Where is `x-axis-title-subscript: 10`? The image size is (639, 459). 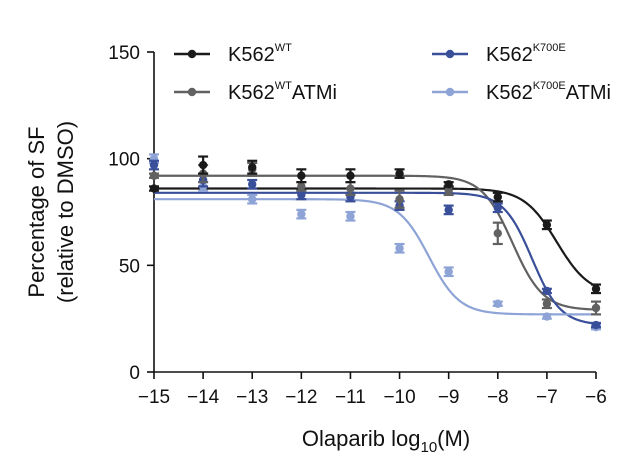 x-axis-title-subscript: 10 is located at coordinates (428, 447).